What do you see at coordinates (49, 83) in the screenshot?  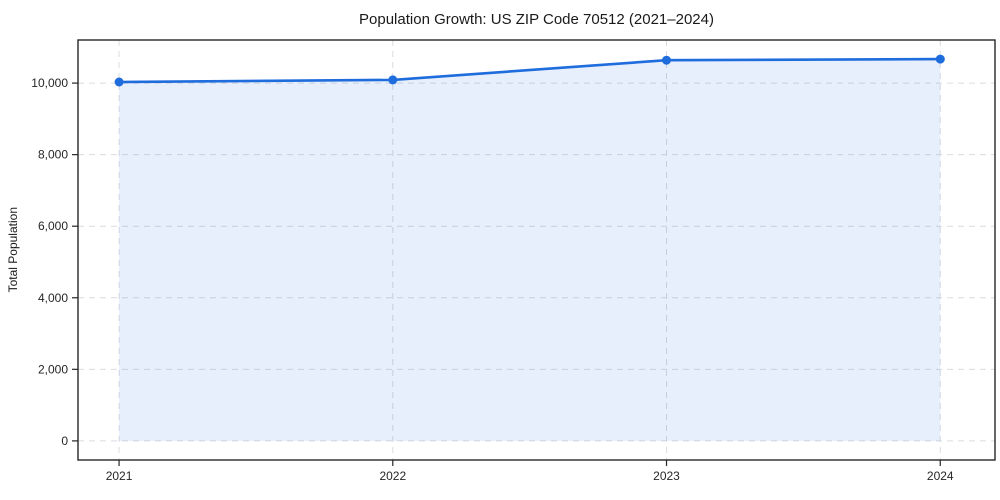 I see `y-tick-label: 10,000` at bounding box center [49, 83].